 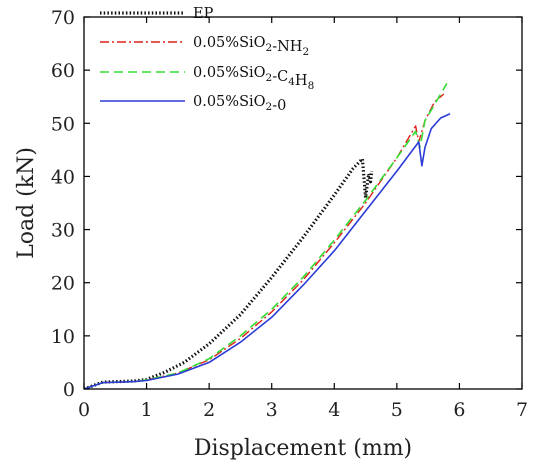 What do you see at coordinates (203, 14) in the screenshot?
I see `legend-label-0: EP` at bounding box center [203, 14].